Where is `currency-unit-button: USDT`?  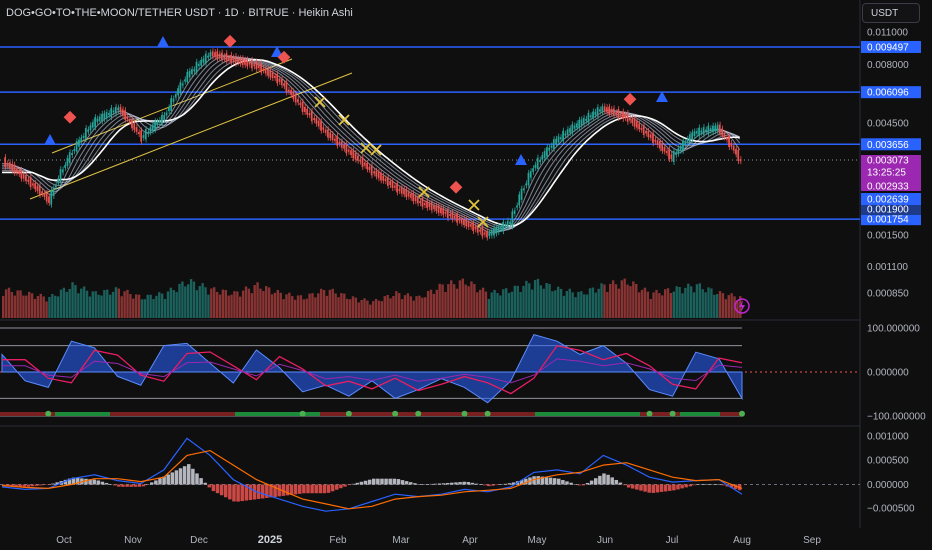
currency-unit-button: USDT is located at coordinates (891, 13).